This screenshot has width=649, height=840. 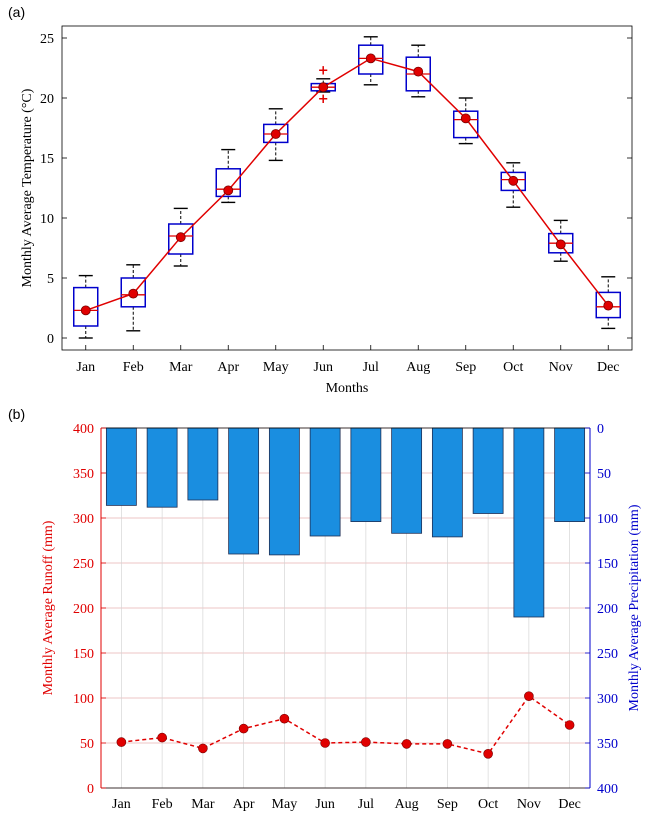 What do you see at coordinates (634, 607) in the screenshot?
I see `right-axis-label: Monthly Average Precipitation (mm)` at bounding box center [634, 607].